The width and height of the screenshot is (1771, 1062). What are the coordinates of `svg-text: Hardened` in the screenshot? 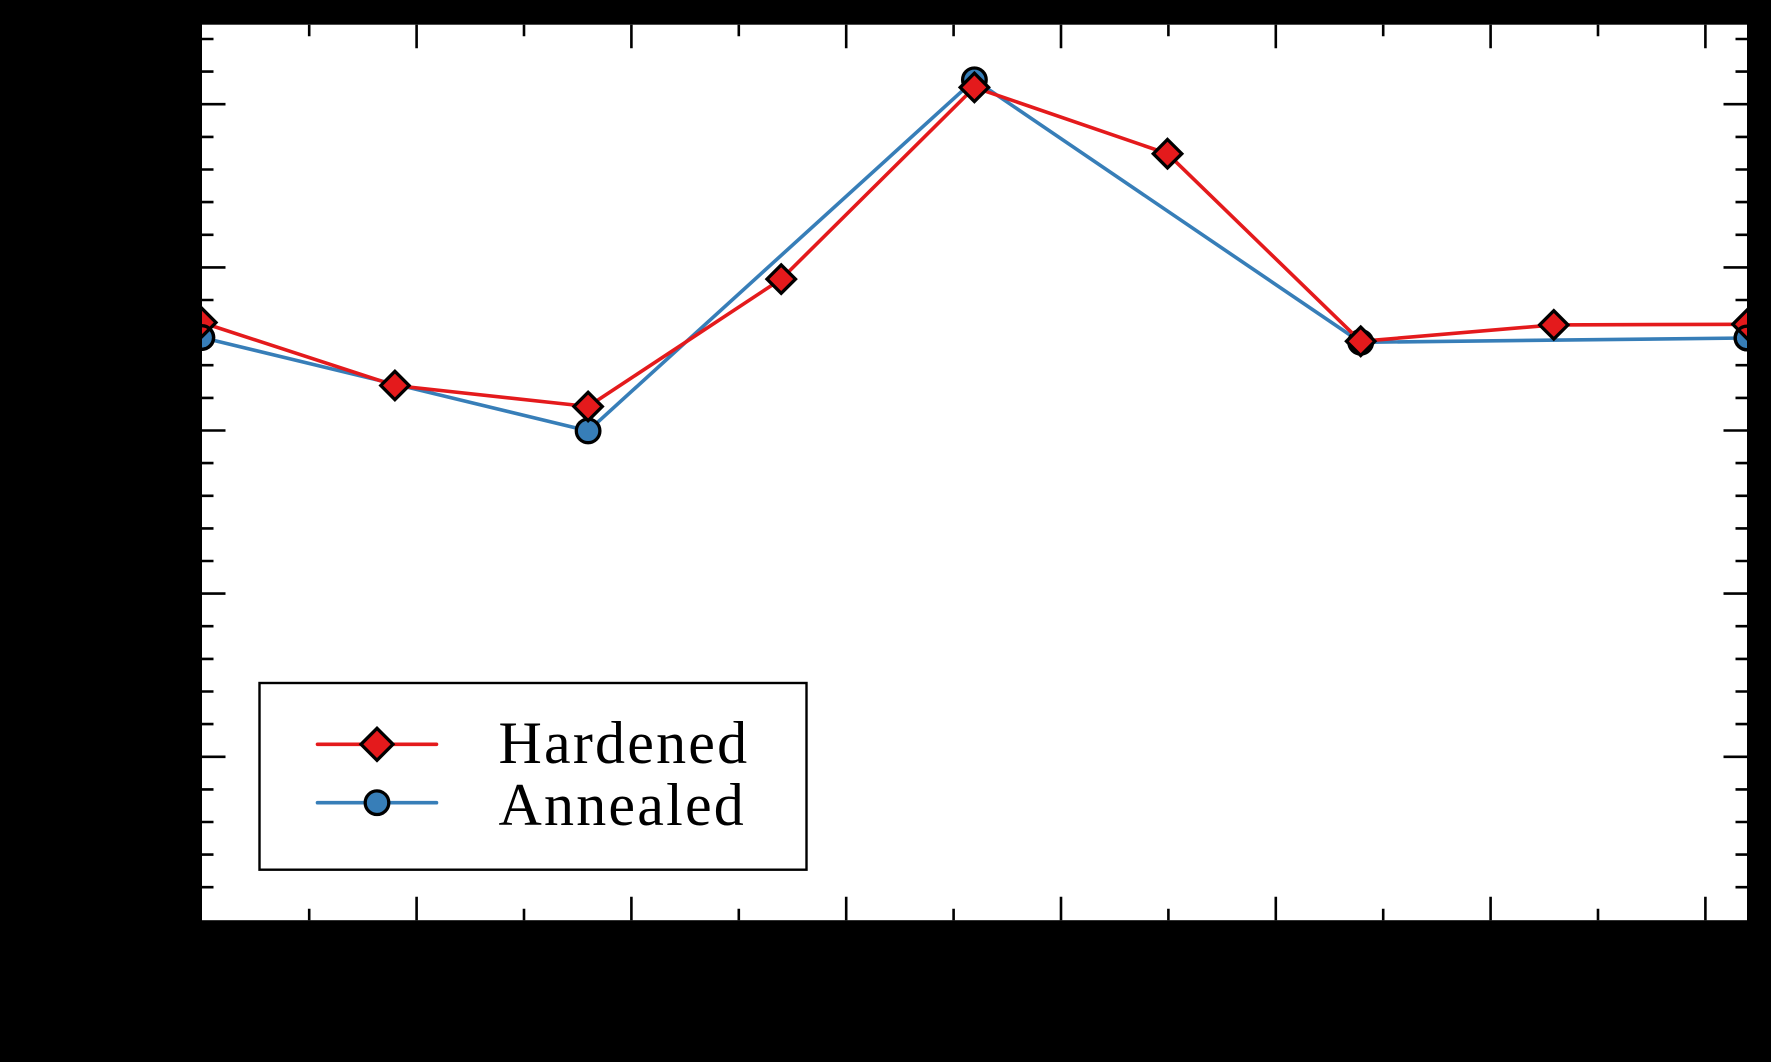 It's located at (624, 743).